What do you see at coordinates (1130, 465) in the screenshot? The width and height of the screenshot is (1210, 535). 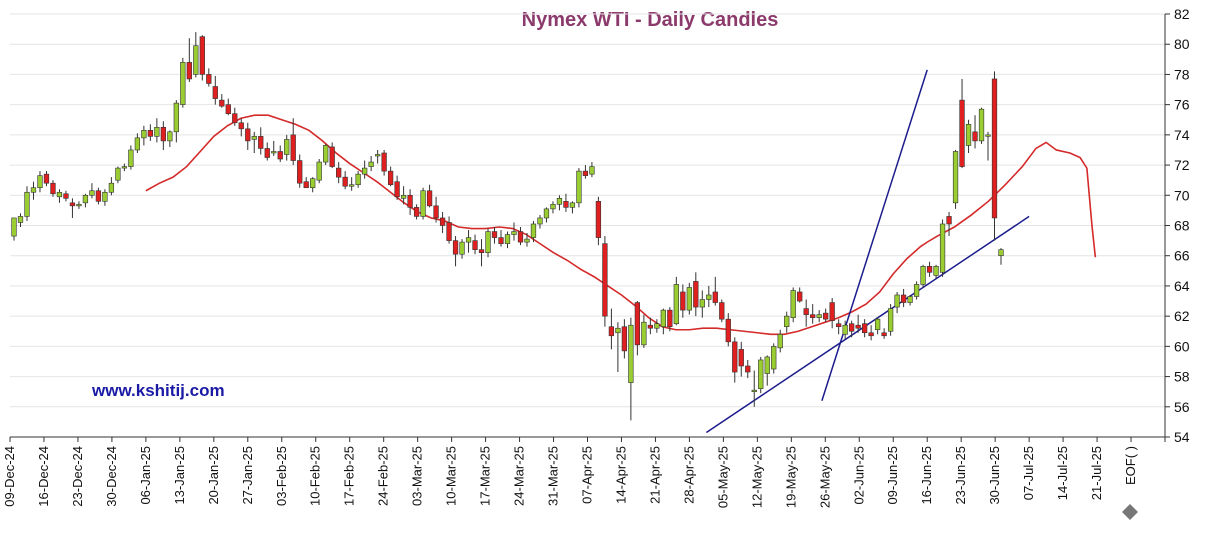 I see `x-tick-label: EOF( )` at bounding box center [1130, 465].